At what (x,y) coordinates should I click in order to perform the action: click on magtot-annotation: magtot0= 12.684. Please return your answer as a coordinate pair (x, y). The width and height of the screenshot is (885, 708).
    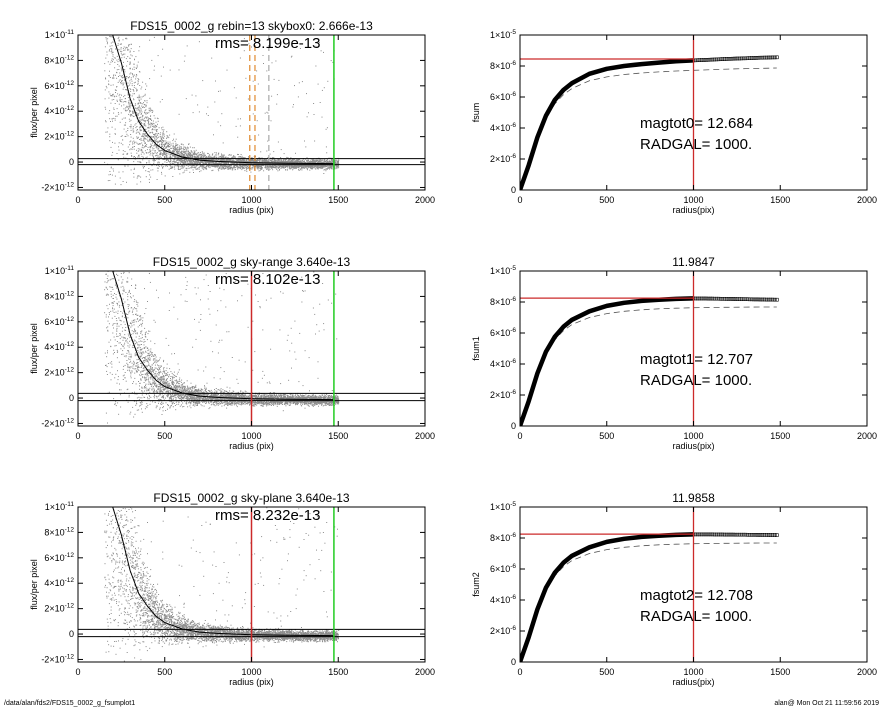
    Looking at the image, I should click on (696, 123).